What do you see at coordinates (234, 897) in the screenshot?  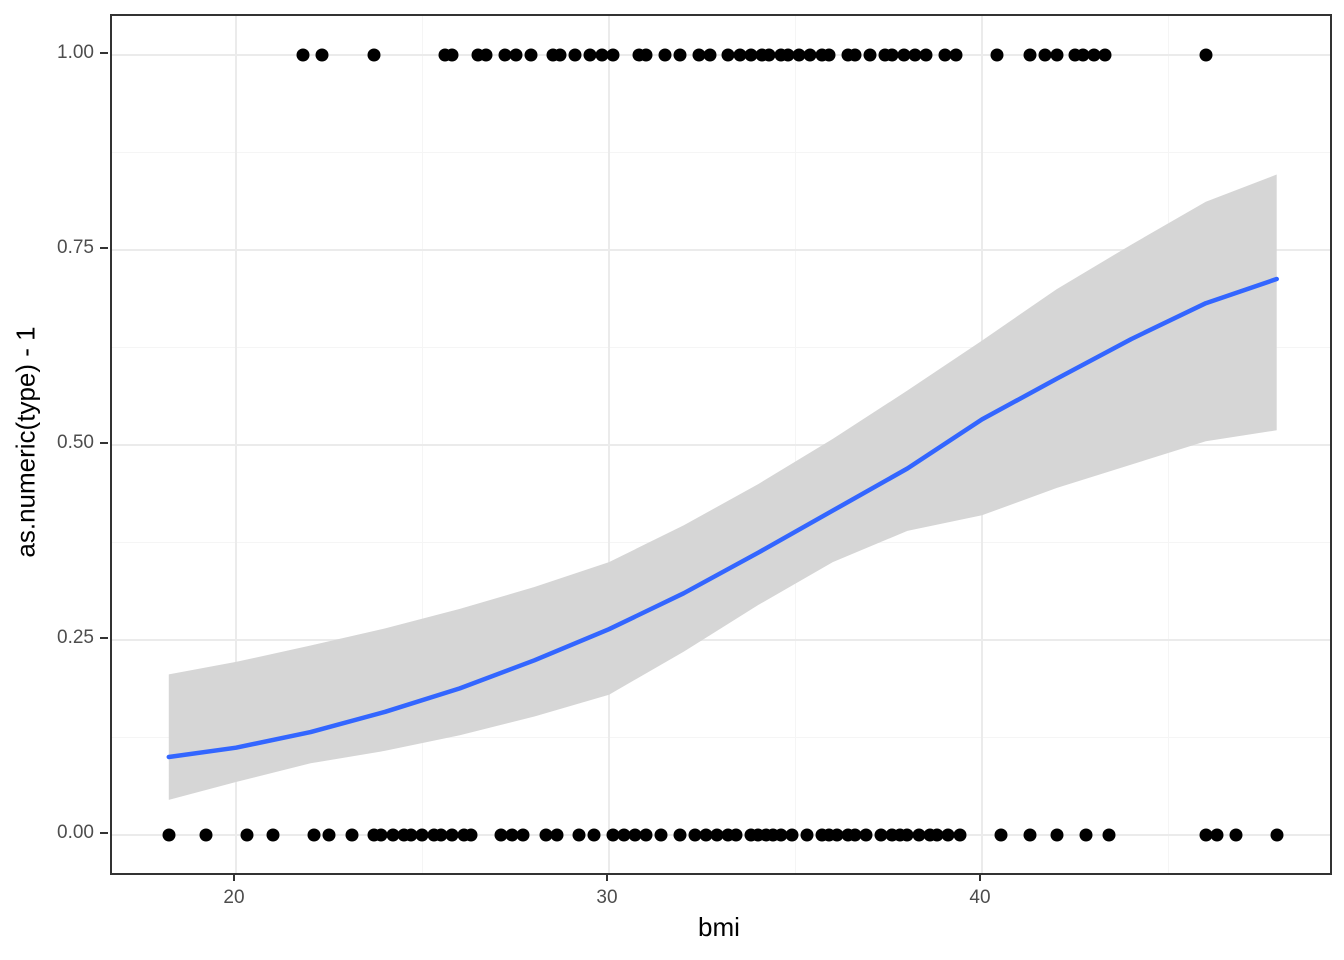 I see `x-tick-label: 20` at bounding box center [234, 897].